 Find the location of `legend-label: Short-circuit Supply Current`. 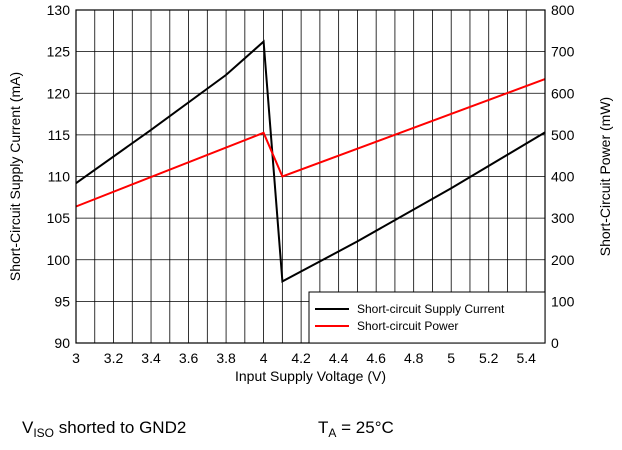

legend-label: Short-circuit Supply Current is located at coordinates (431, 309).